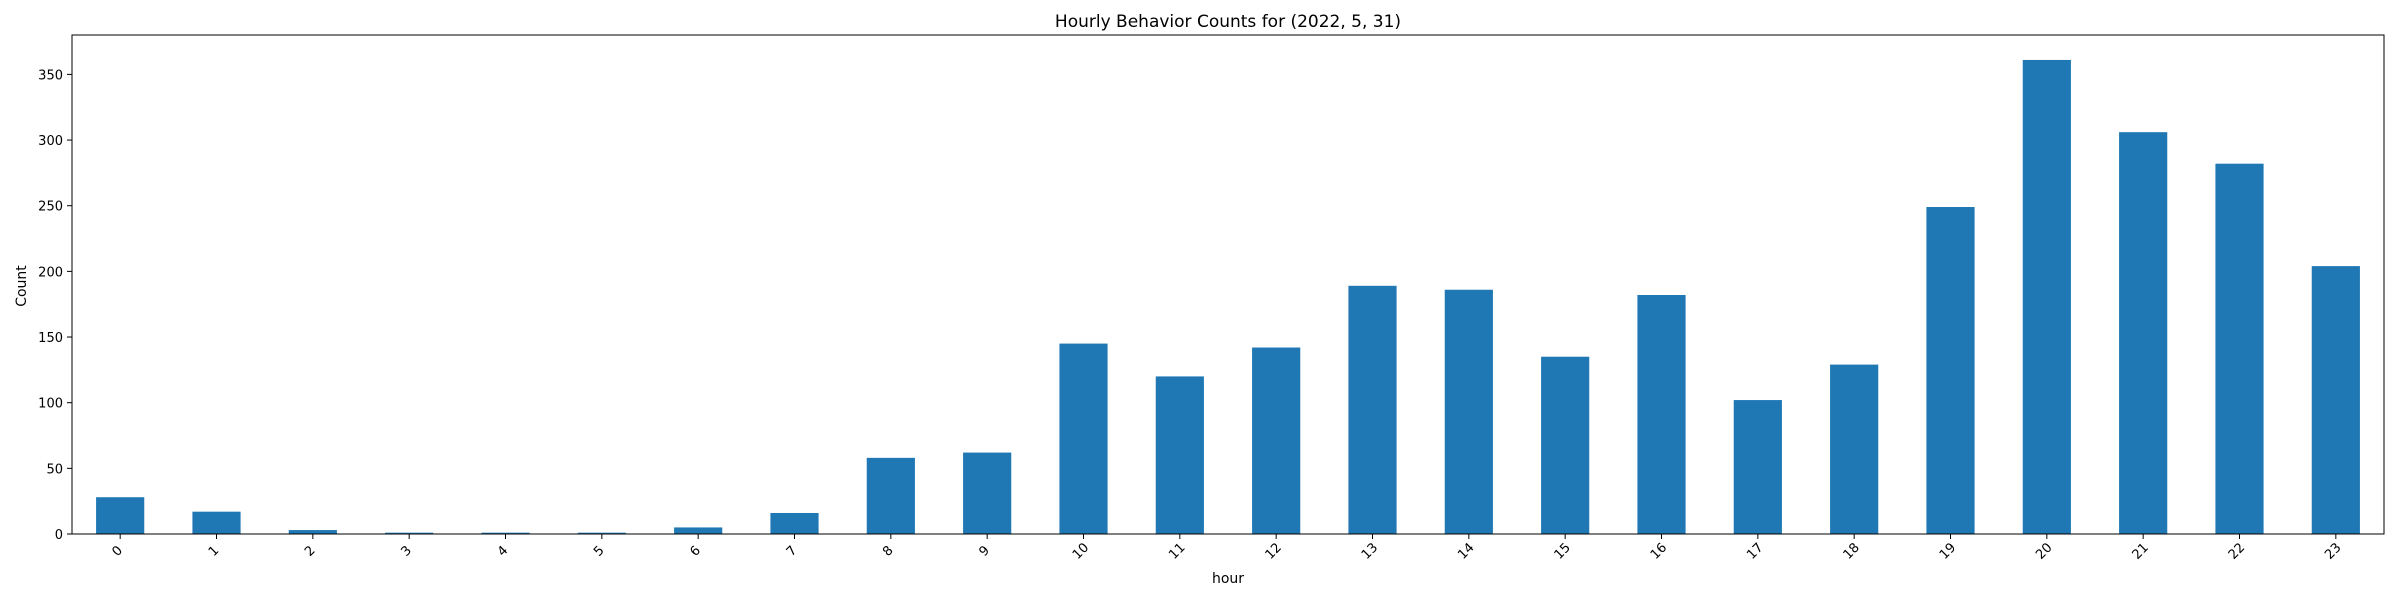 The width and height of the screenshot is (2400, 605). What do you see at coordinates (1948, 551) in the screenshot?
I see `x-tick-label: 19` at bounding box center [1948, 551].